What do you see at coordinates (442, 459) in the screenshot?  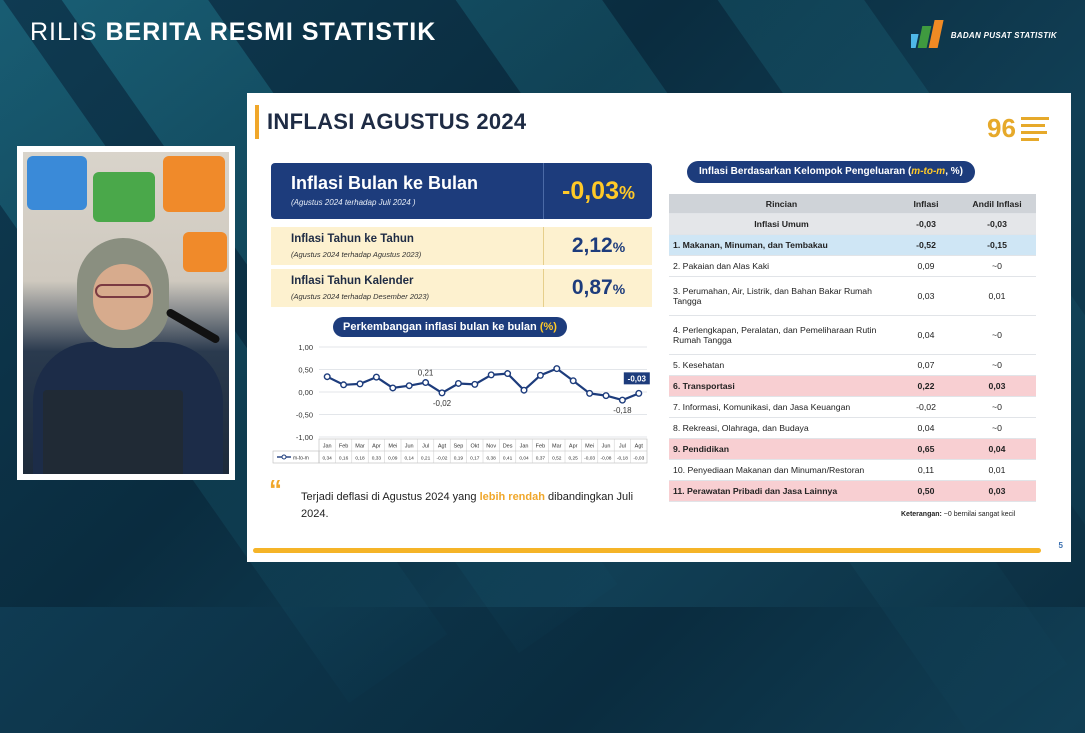 I see `data-table-value: -0,02` at bounding box center [442, 459].